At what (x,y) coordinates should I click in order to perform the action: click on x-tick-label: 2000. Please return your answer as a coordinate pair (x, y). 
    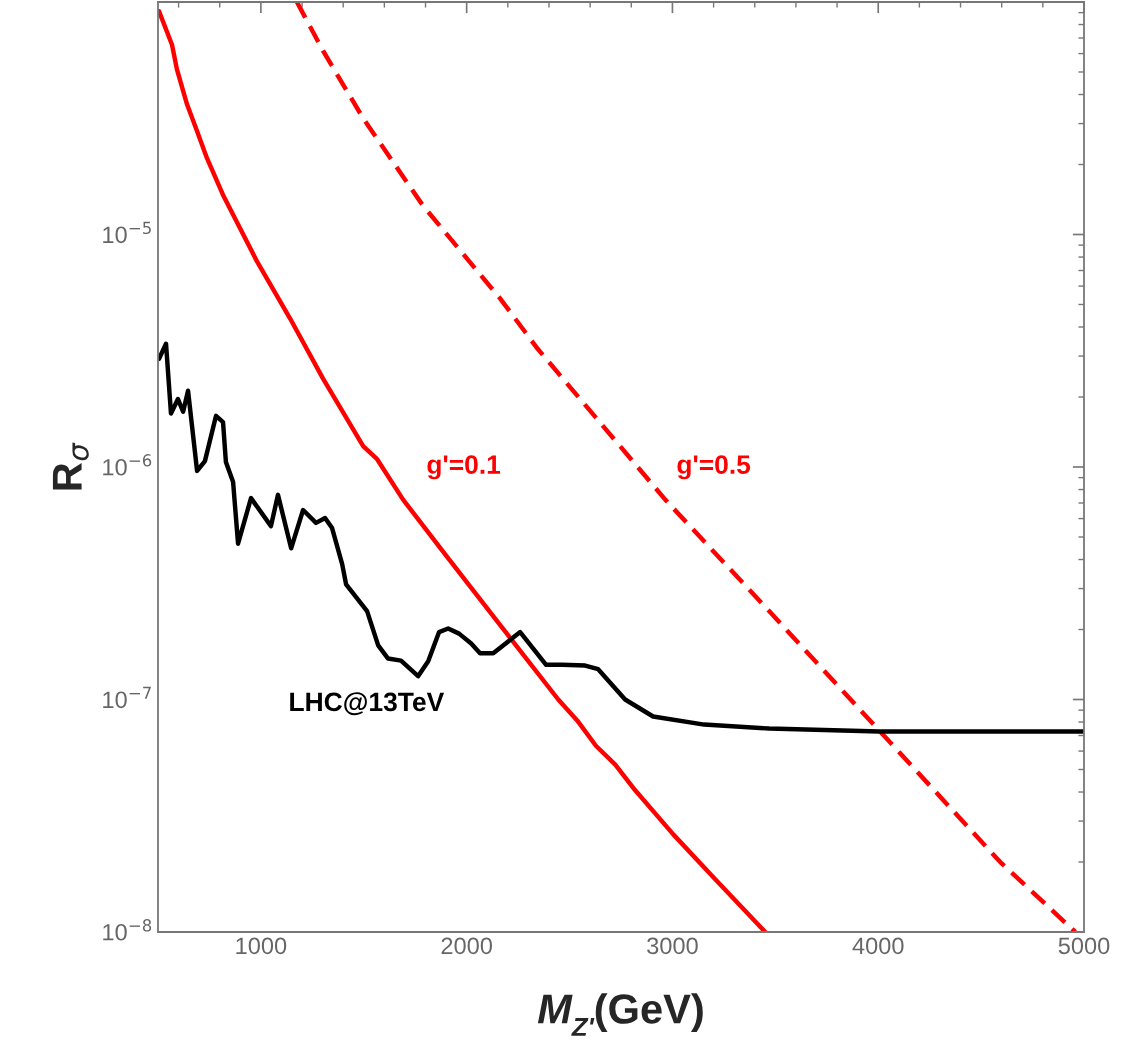
    Looking at the image, I should click on (467, 946).